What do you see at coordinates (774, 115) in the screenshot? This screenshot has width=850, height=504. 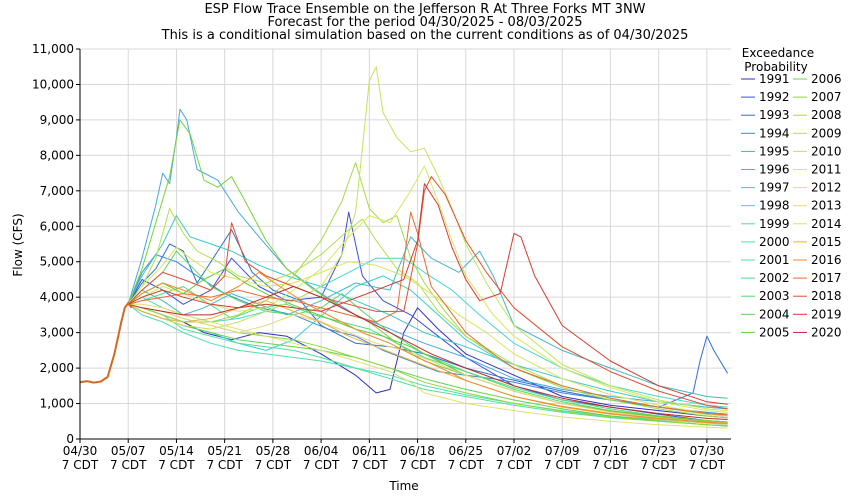 I see `legend-label-1993: 1993` at bounding box center [774, 115].